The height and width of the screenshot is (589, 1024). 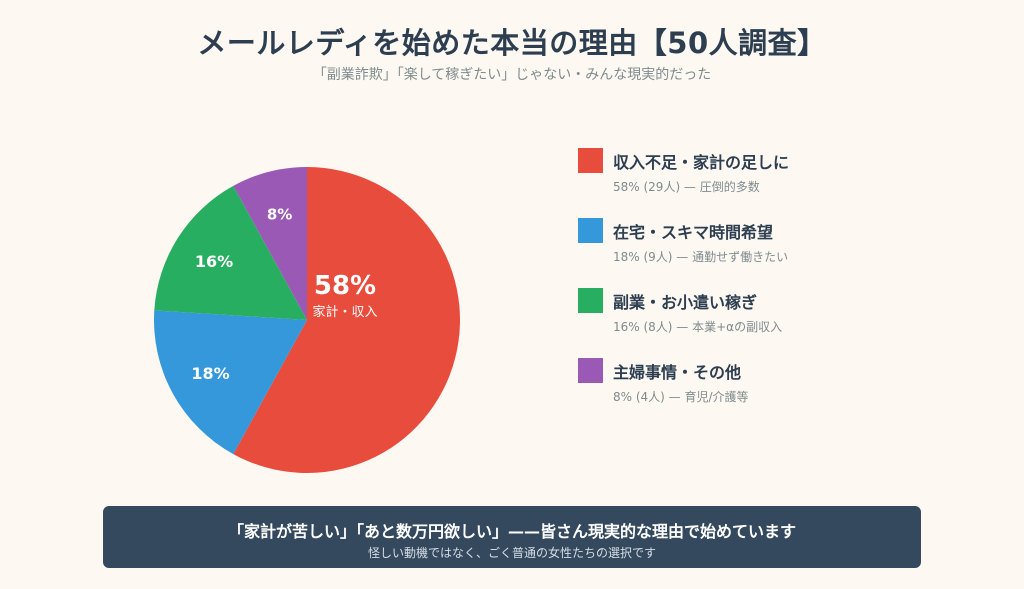 What do you see at coordinates (512, 43) in the screenshot?
I see `page-title: メールレディを始めた本当の理由【50人調査】` at bounding box center [512, 43].